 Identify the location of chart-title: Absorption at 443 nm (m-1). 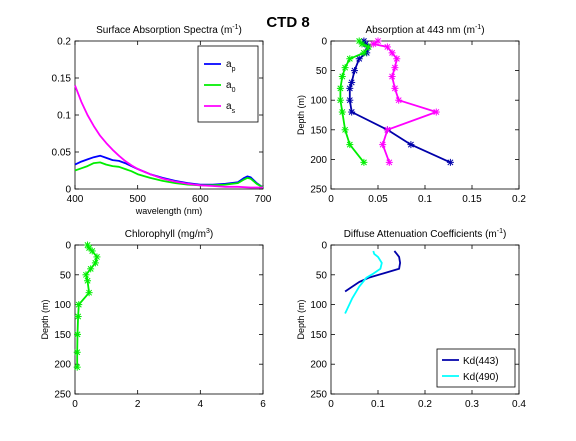
(424, 30).